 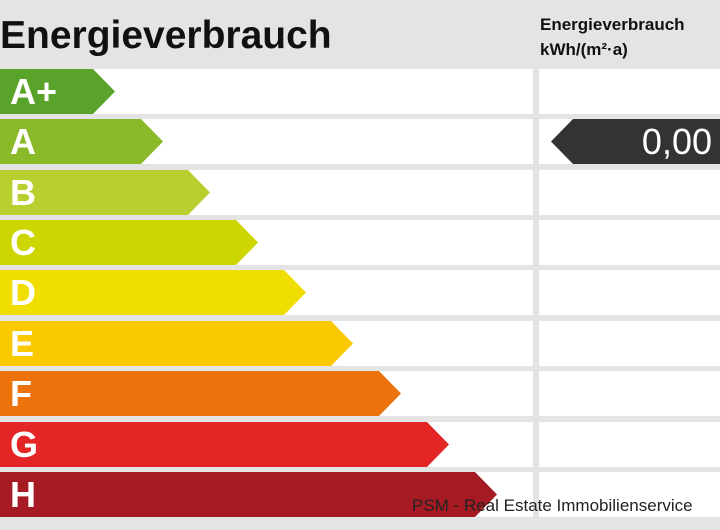 I want to click on class-bar-f: F, so click(x=200, y=393).